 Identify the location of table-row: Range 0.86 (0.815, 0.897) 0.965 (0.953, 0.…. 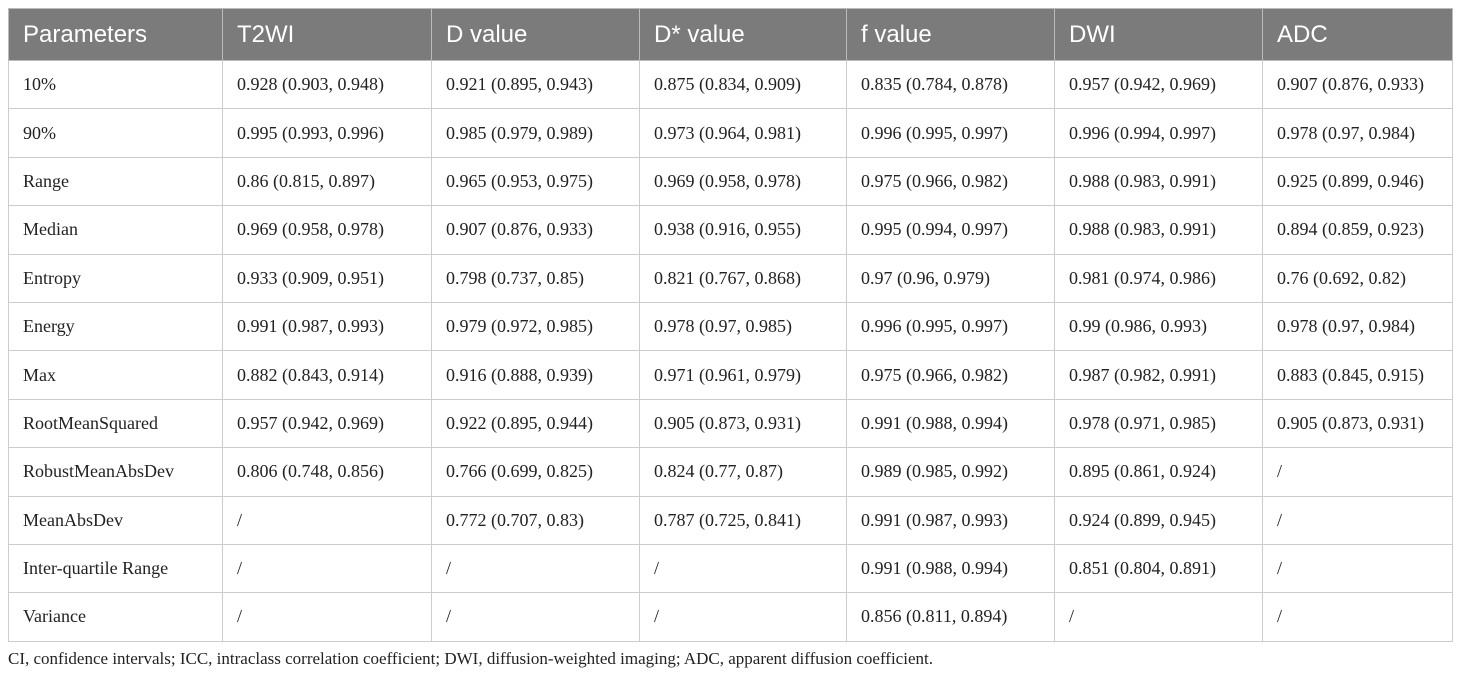
(730, 181).